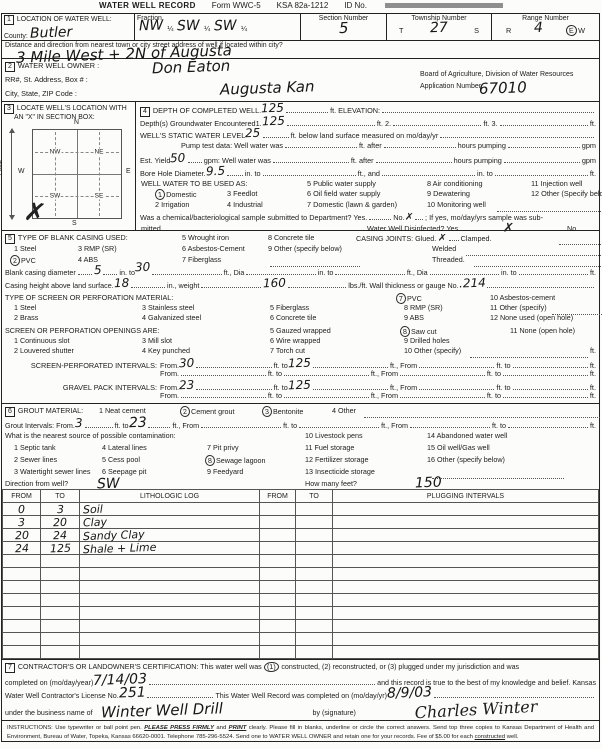 Image resolution: width=602 pixels, height=749 pixels. Describe the element at coordinates (9, 20) in the screenshot. I see `section1-number: 1` at that location.